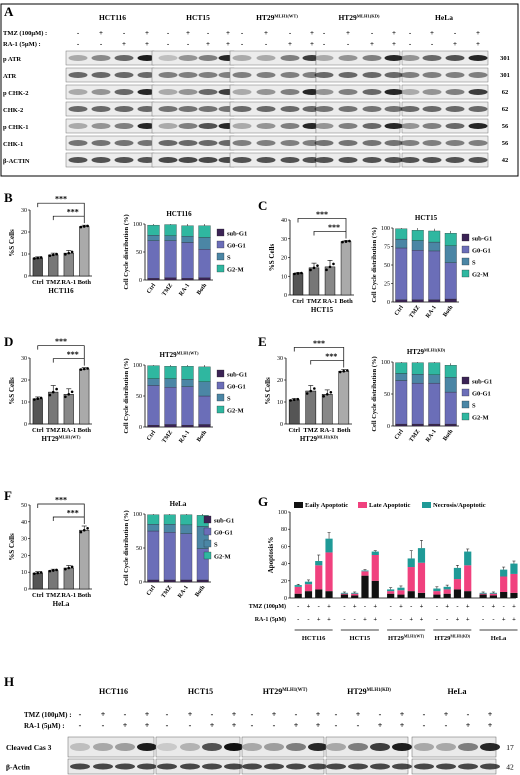 This screenshot has width=520, height=775. What do you see at coordinates (61, 213) in the screenshot?
I see `s-sig-bracket` at bounding box center [61, 213].